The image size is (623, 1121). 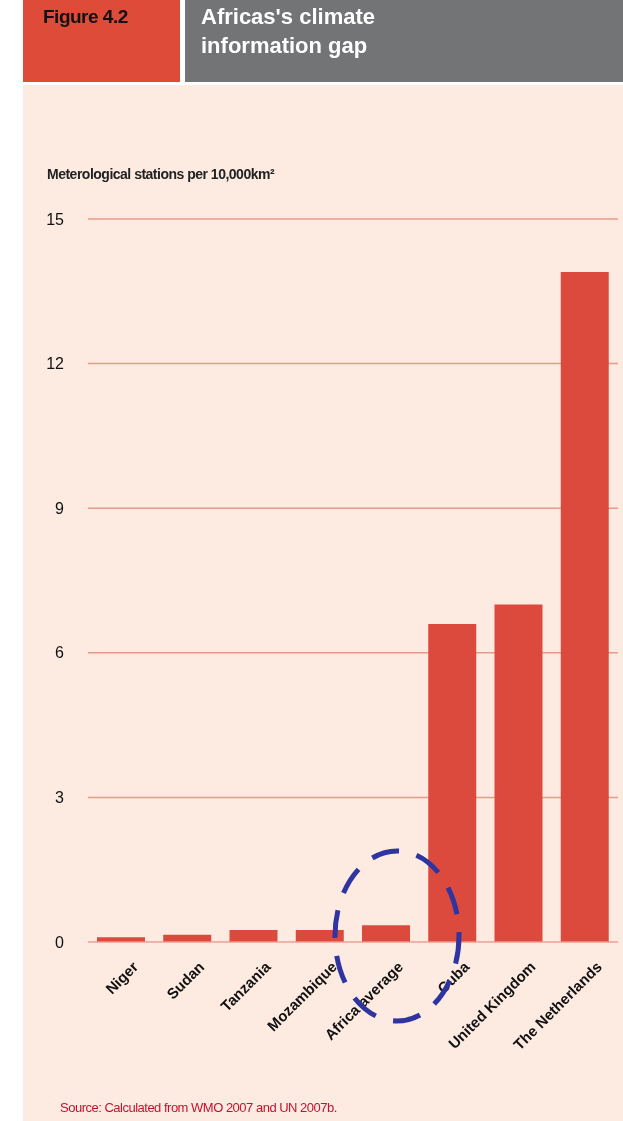 I want to click on y-axis-title: Meterological stations per 10,000km², so click(x=161, y=174).